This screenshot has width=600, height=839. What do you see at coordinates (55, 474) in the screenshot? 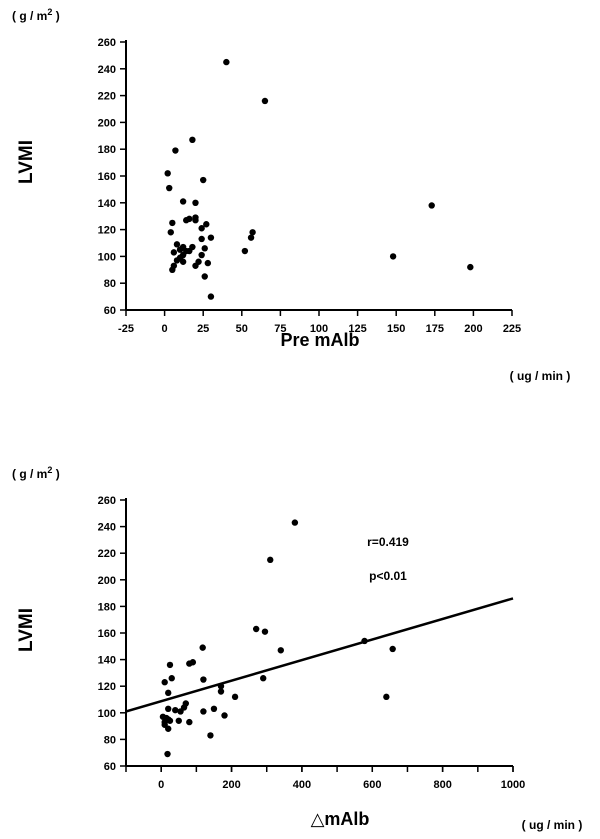
I see `chart1-y-unit-part: )` at bounding box center [55, 474].